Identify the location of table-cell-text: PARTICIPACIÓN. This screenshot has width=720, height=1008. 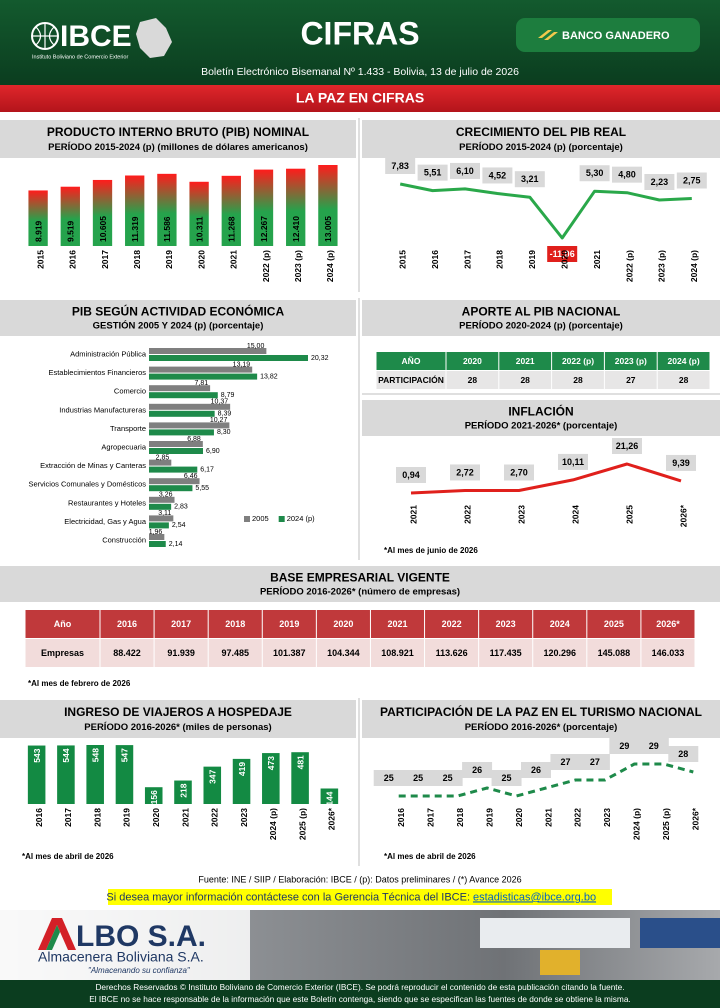
(411, 379).